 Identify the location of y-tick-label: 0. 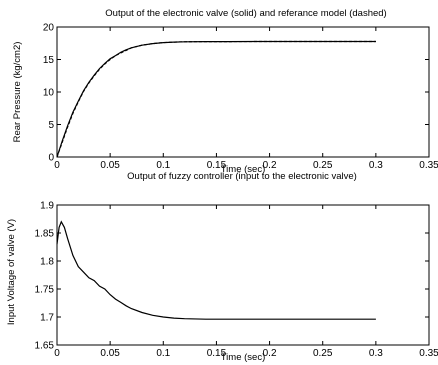
(51, 158).